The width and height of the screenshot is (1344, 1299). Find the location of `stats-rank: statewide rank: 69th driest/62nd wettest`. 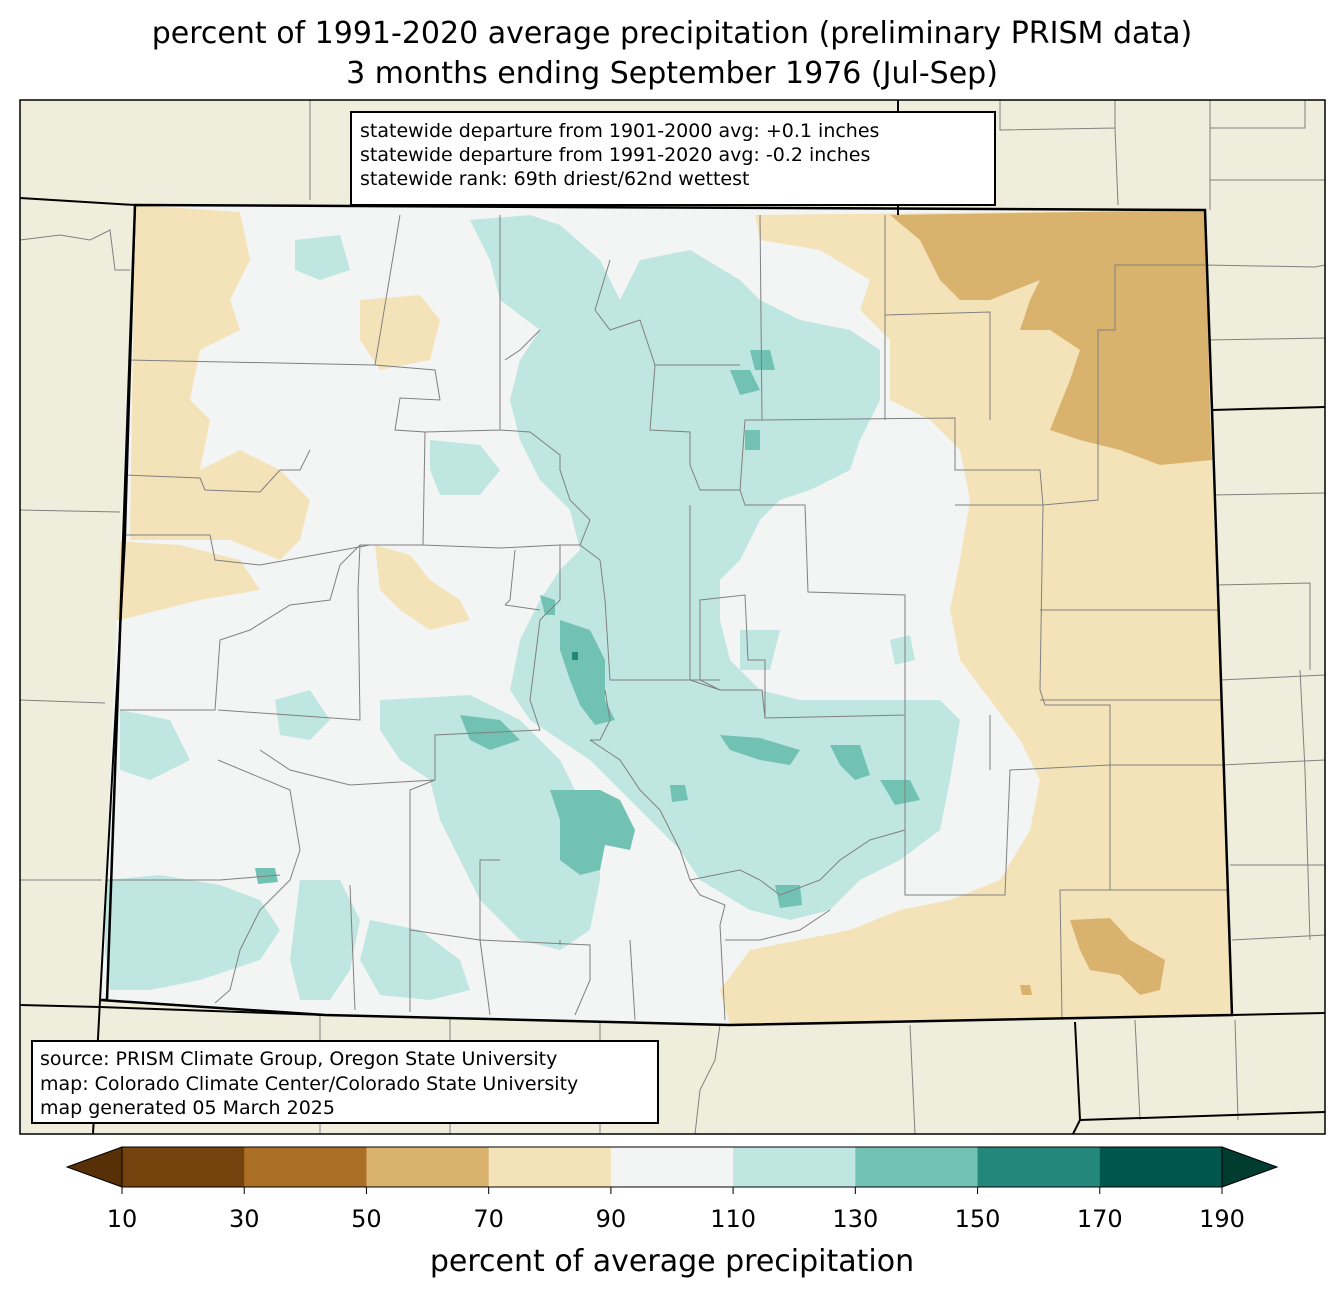

stats-rank: statewide rank: 69th driest/62nd wettest is located at coordinates (555, 179).